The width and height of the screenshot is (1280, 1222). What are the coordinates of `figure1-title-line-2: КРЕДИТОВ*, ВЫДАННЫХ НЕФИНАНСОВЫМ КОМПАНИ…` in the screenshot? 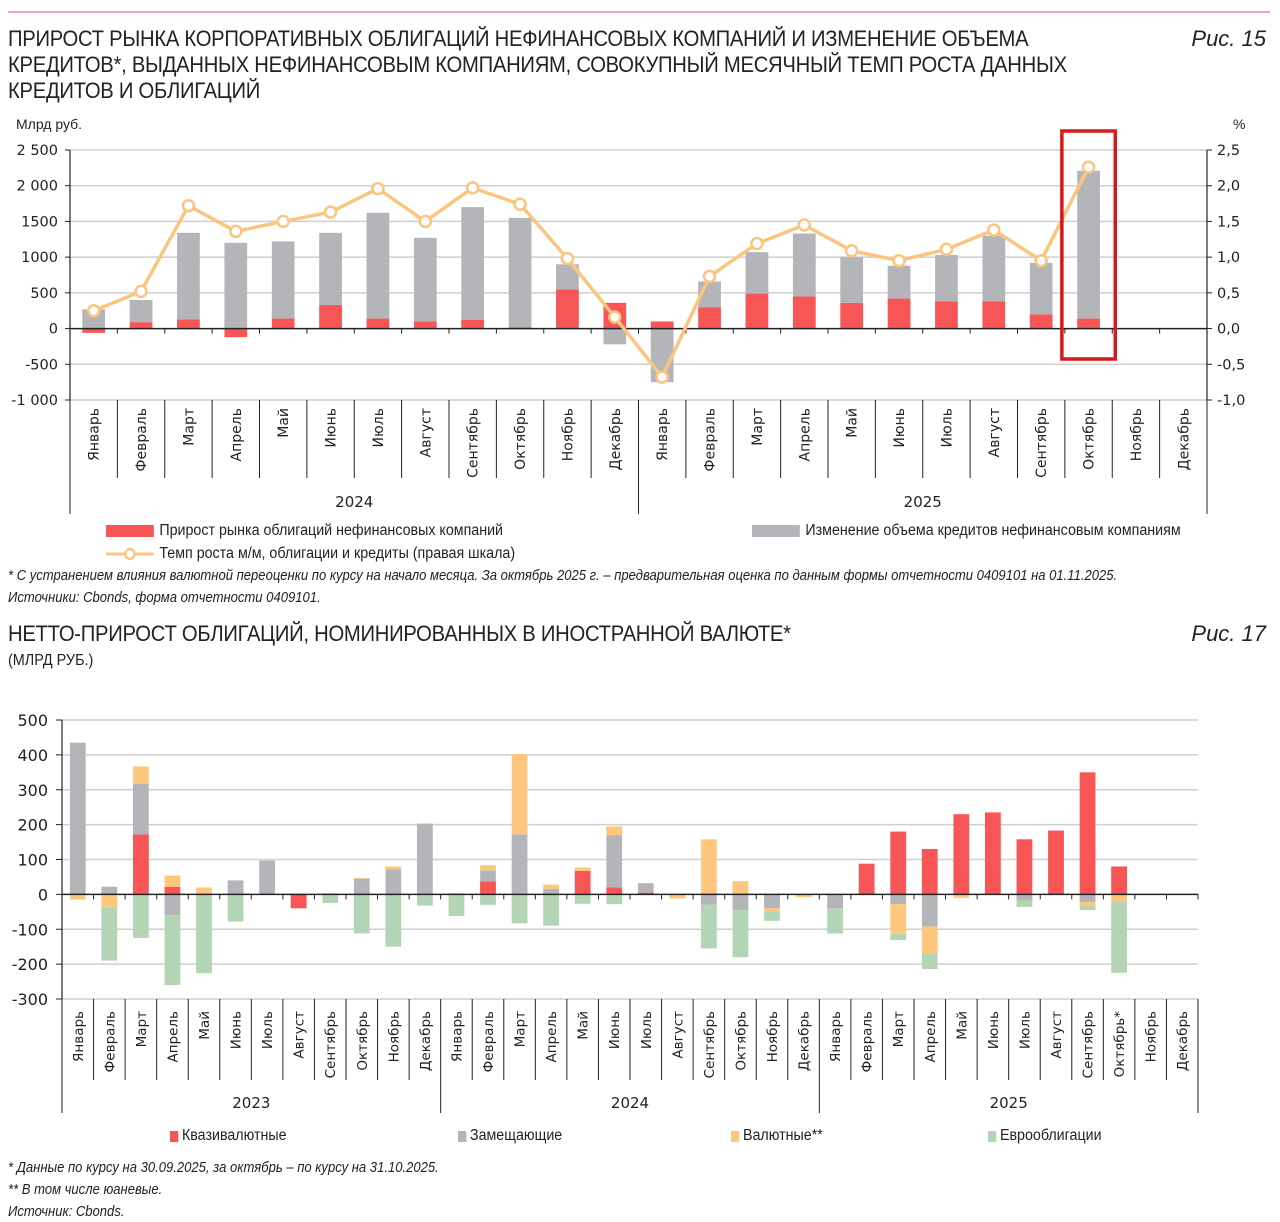 It's located at (537, 64).